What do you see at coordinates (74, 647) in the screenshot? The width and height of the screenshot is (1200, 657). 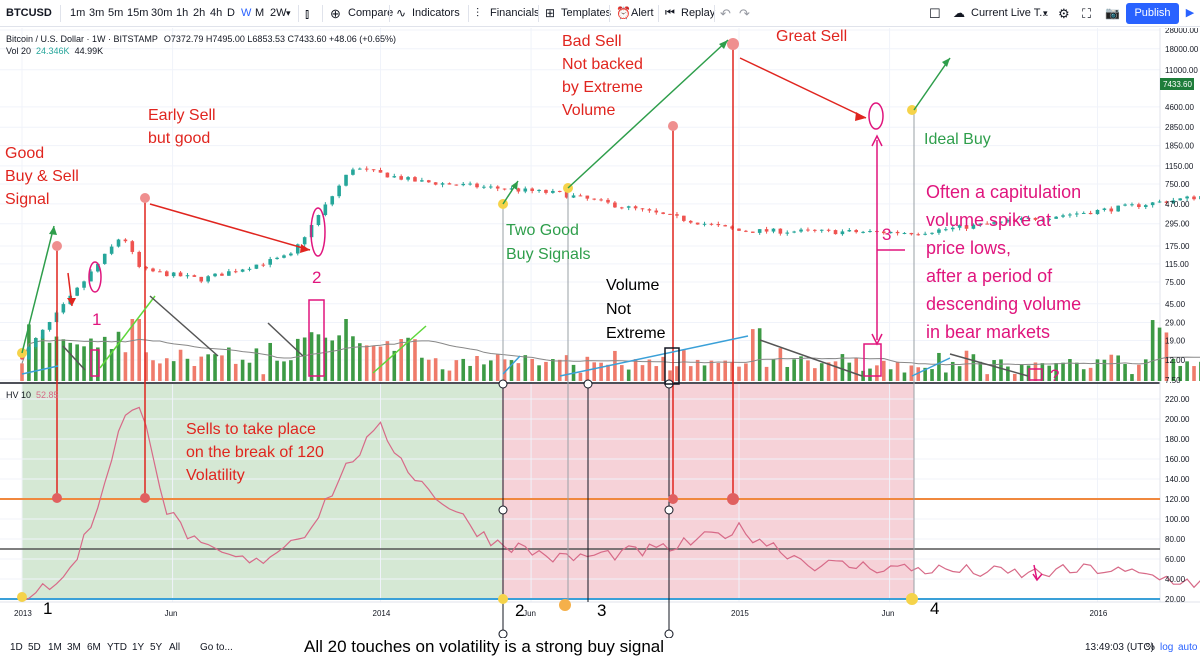 I see `range-3m: 3M` at bounding box center [74, 647].